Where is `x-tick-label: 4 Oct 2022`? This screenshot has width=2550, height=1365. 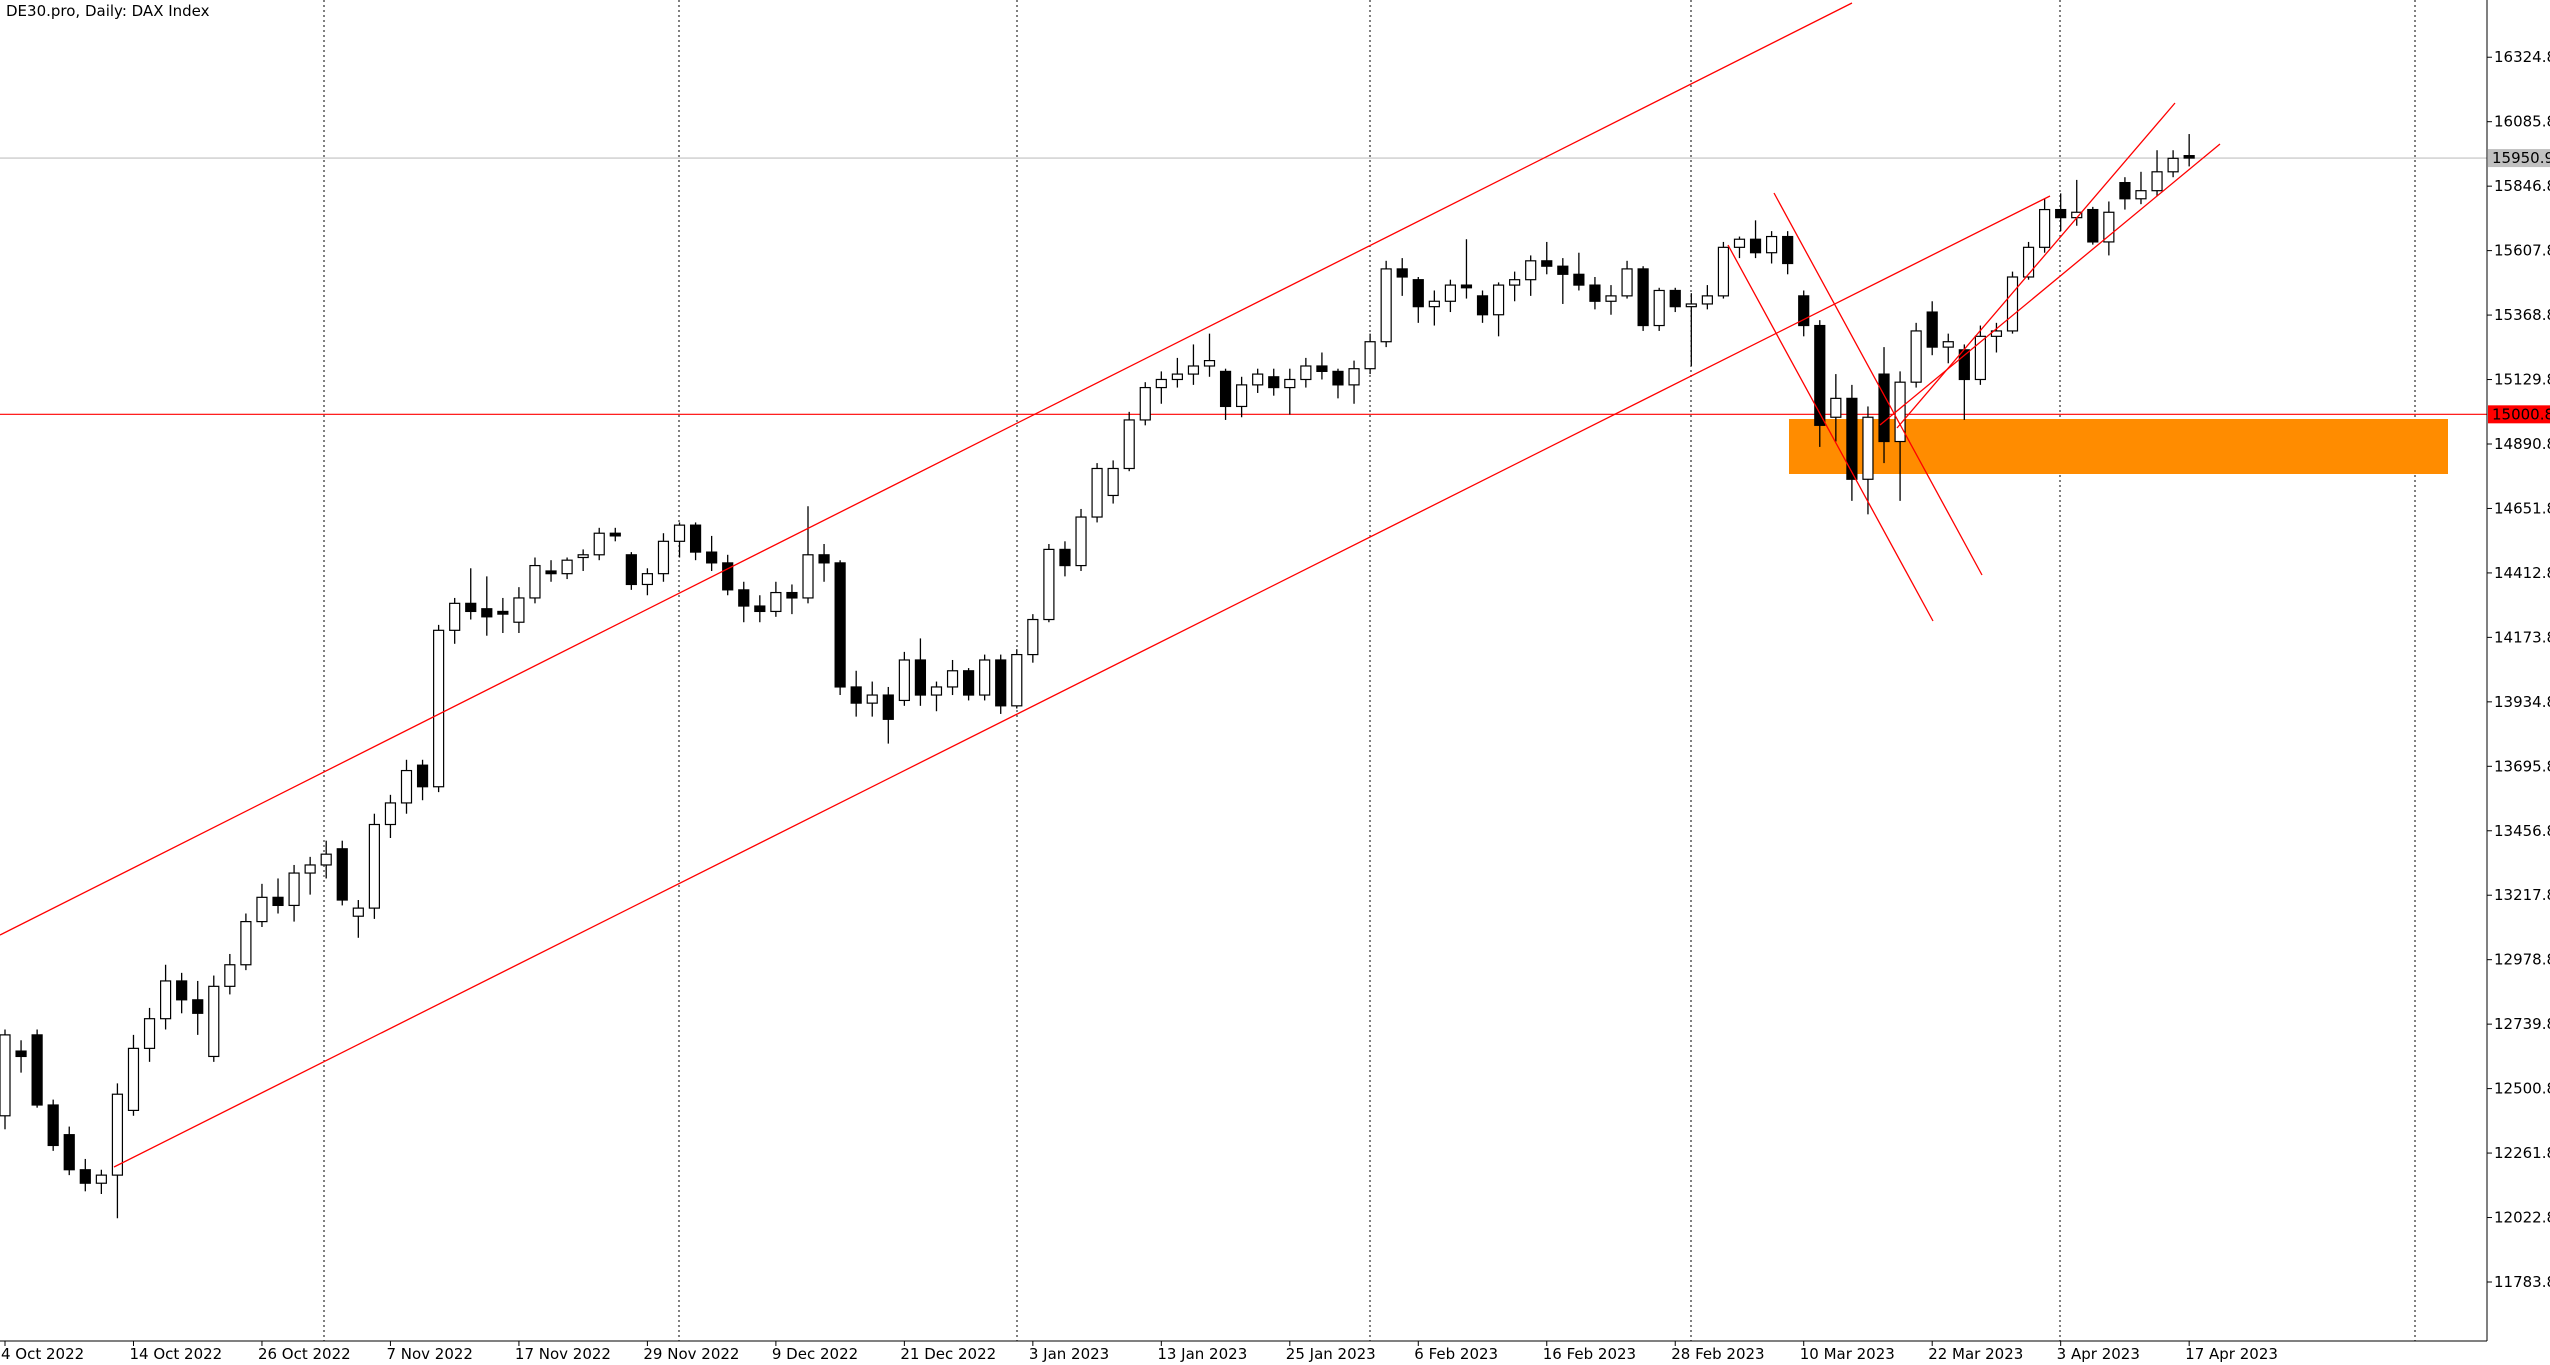 x-tick-label: 4 Oct 2022 is located at coordinates (42, 1354).